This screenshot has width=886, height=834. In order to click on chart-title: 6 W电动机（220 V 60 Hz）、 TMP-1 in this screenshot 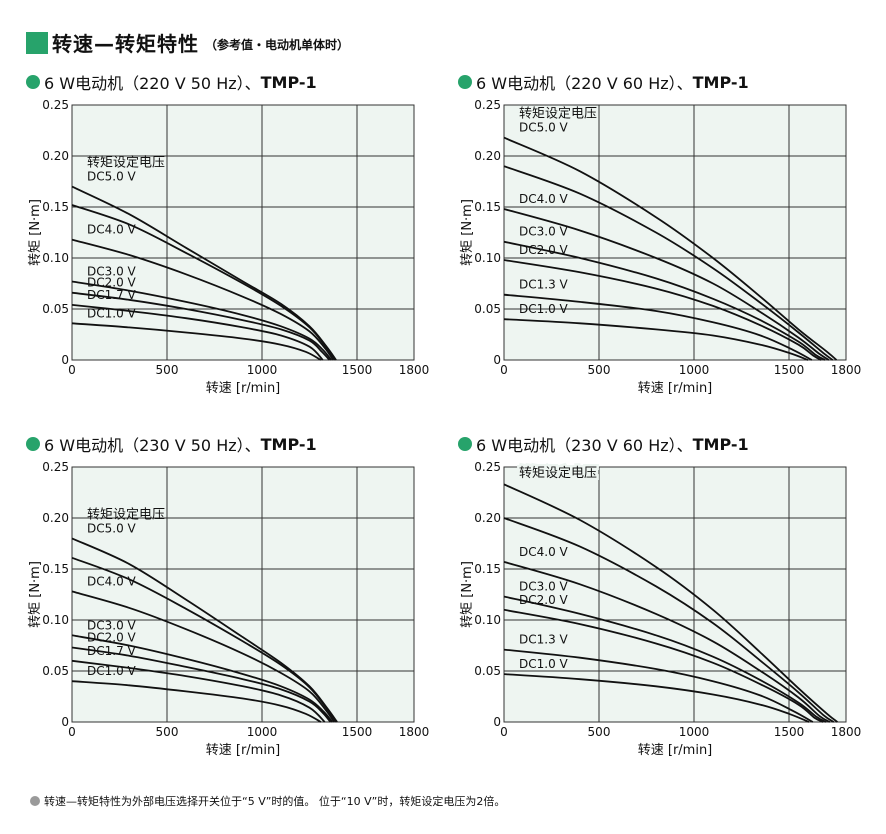, I will do `click(603, 82)`.